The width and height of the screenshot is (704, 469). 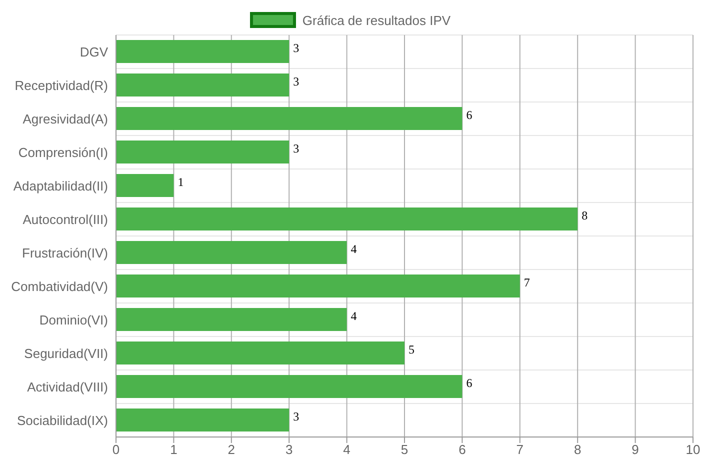 I want to click on data-label: 5, so click(x=411, y=349).